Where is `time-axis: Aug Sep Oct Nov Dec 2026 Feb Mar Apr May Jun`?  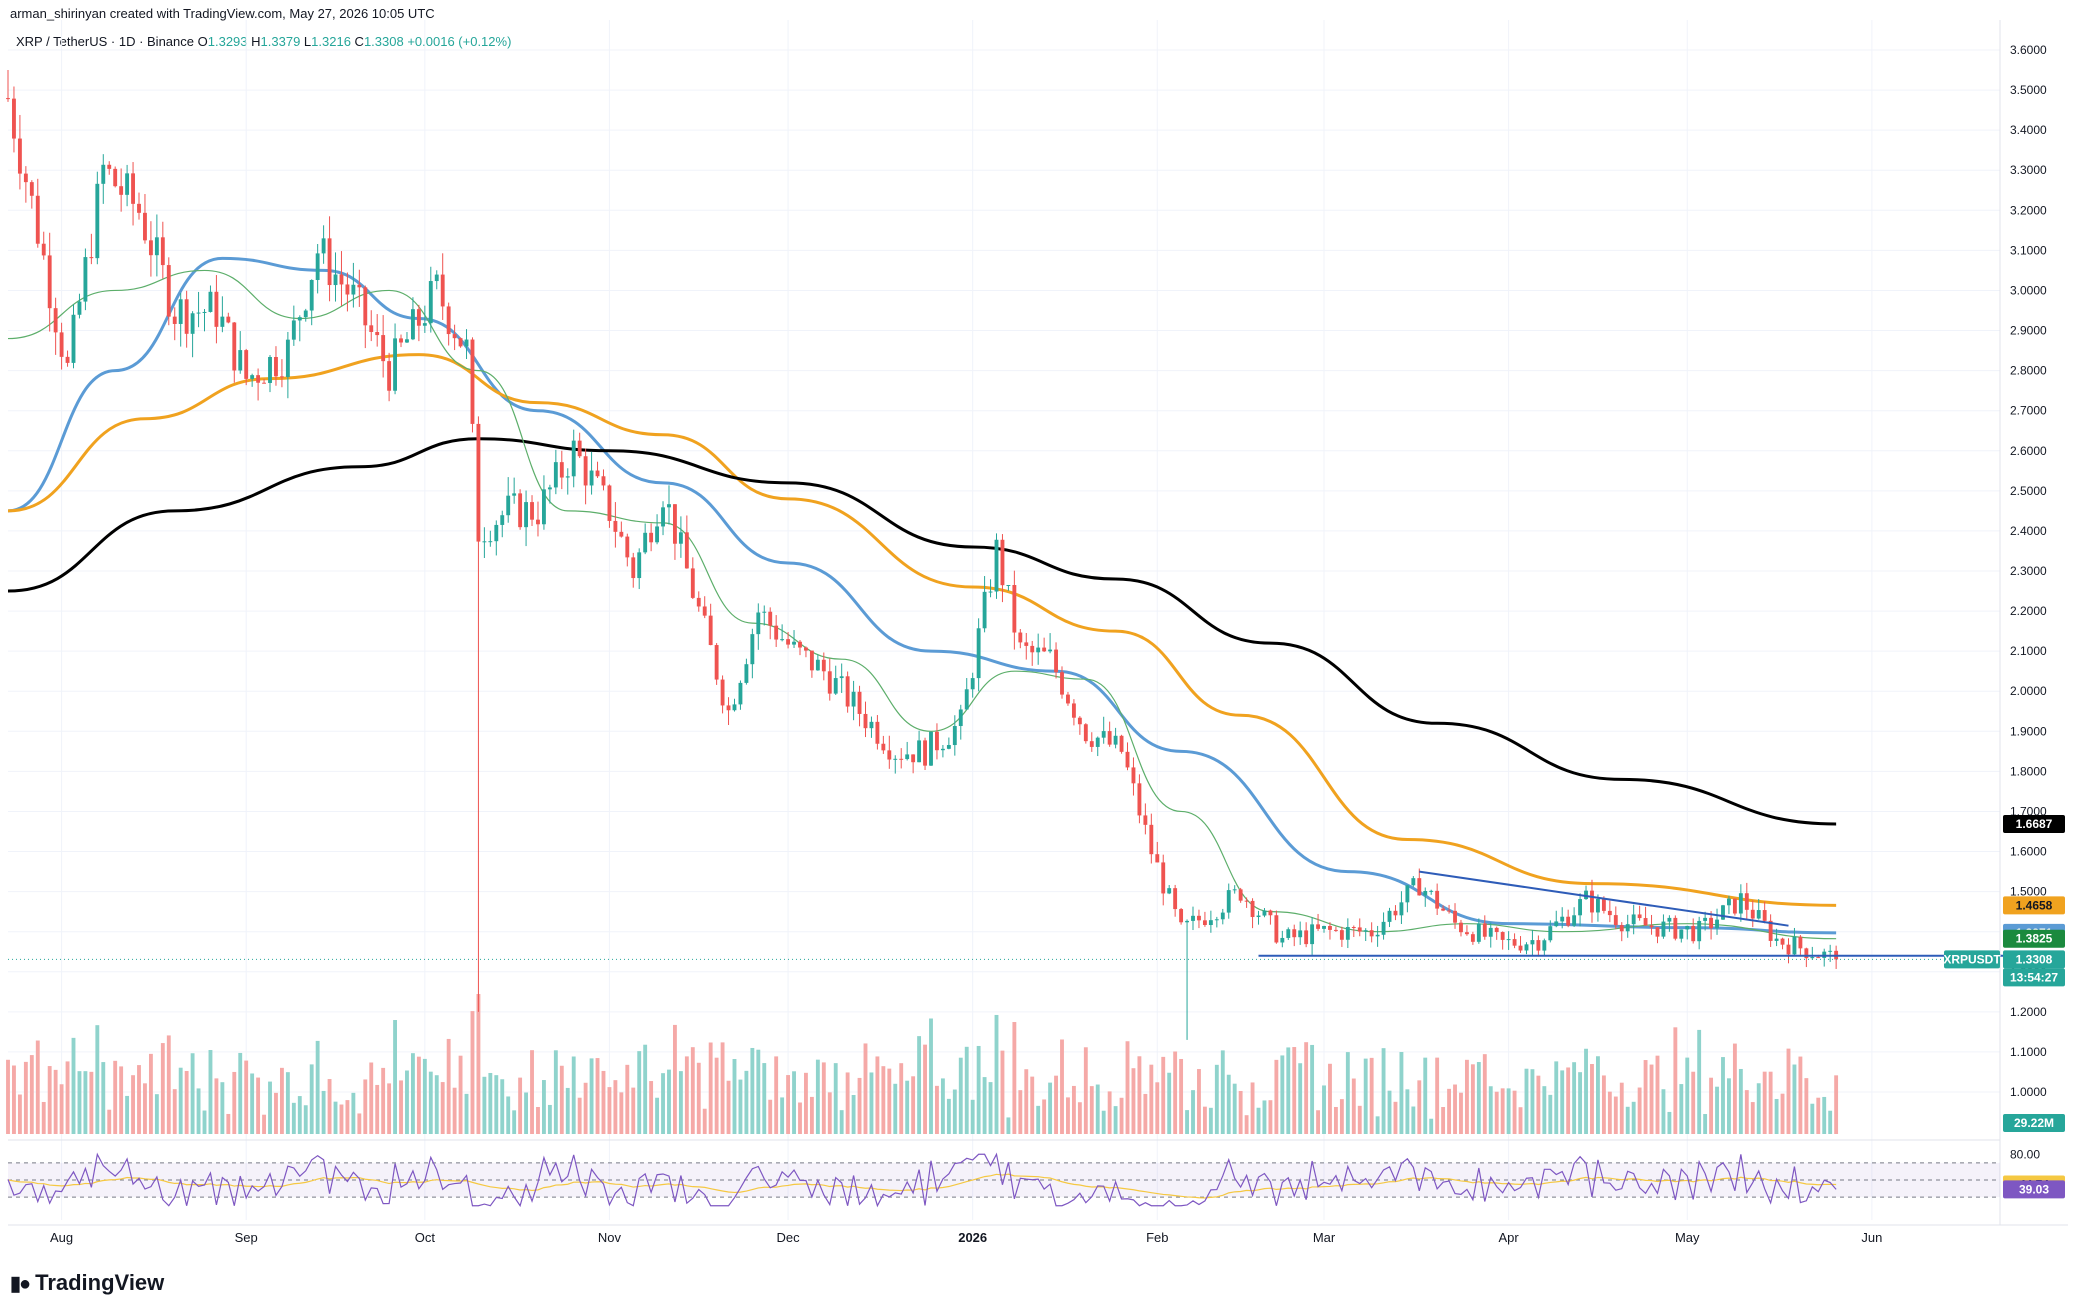
time-axis: Aug Sep Oct Nov Dec 2026 Feb Mar Apr May Jun is located at coordinates (966, 1237).